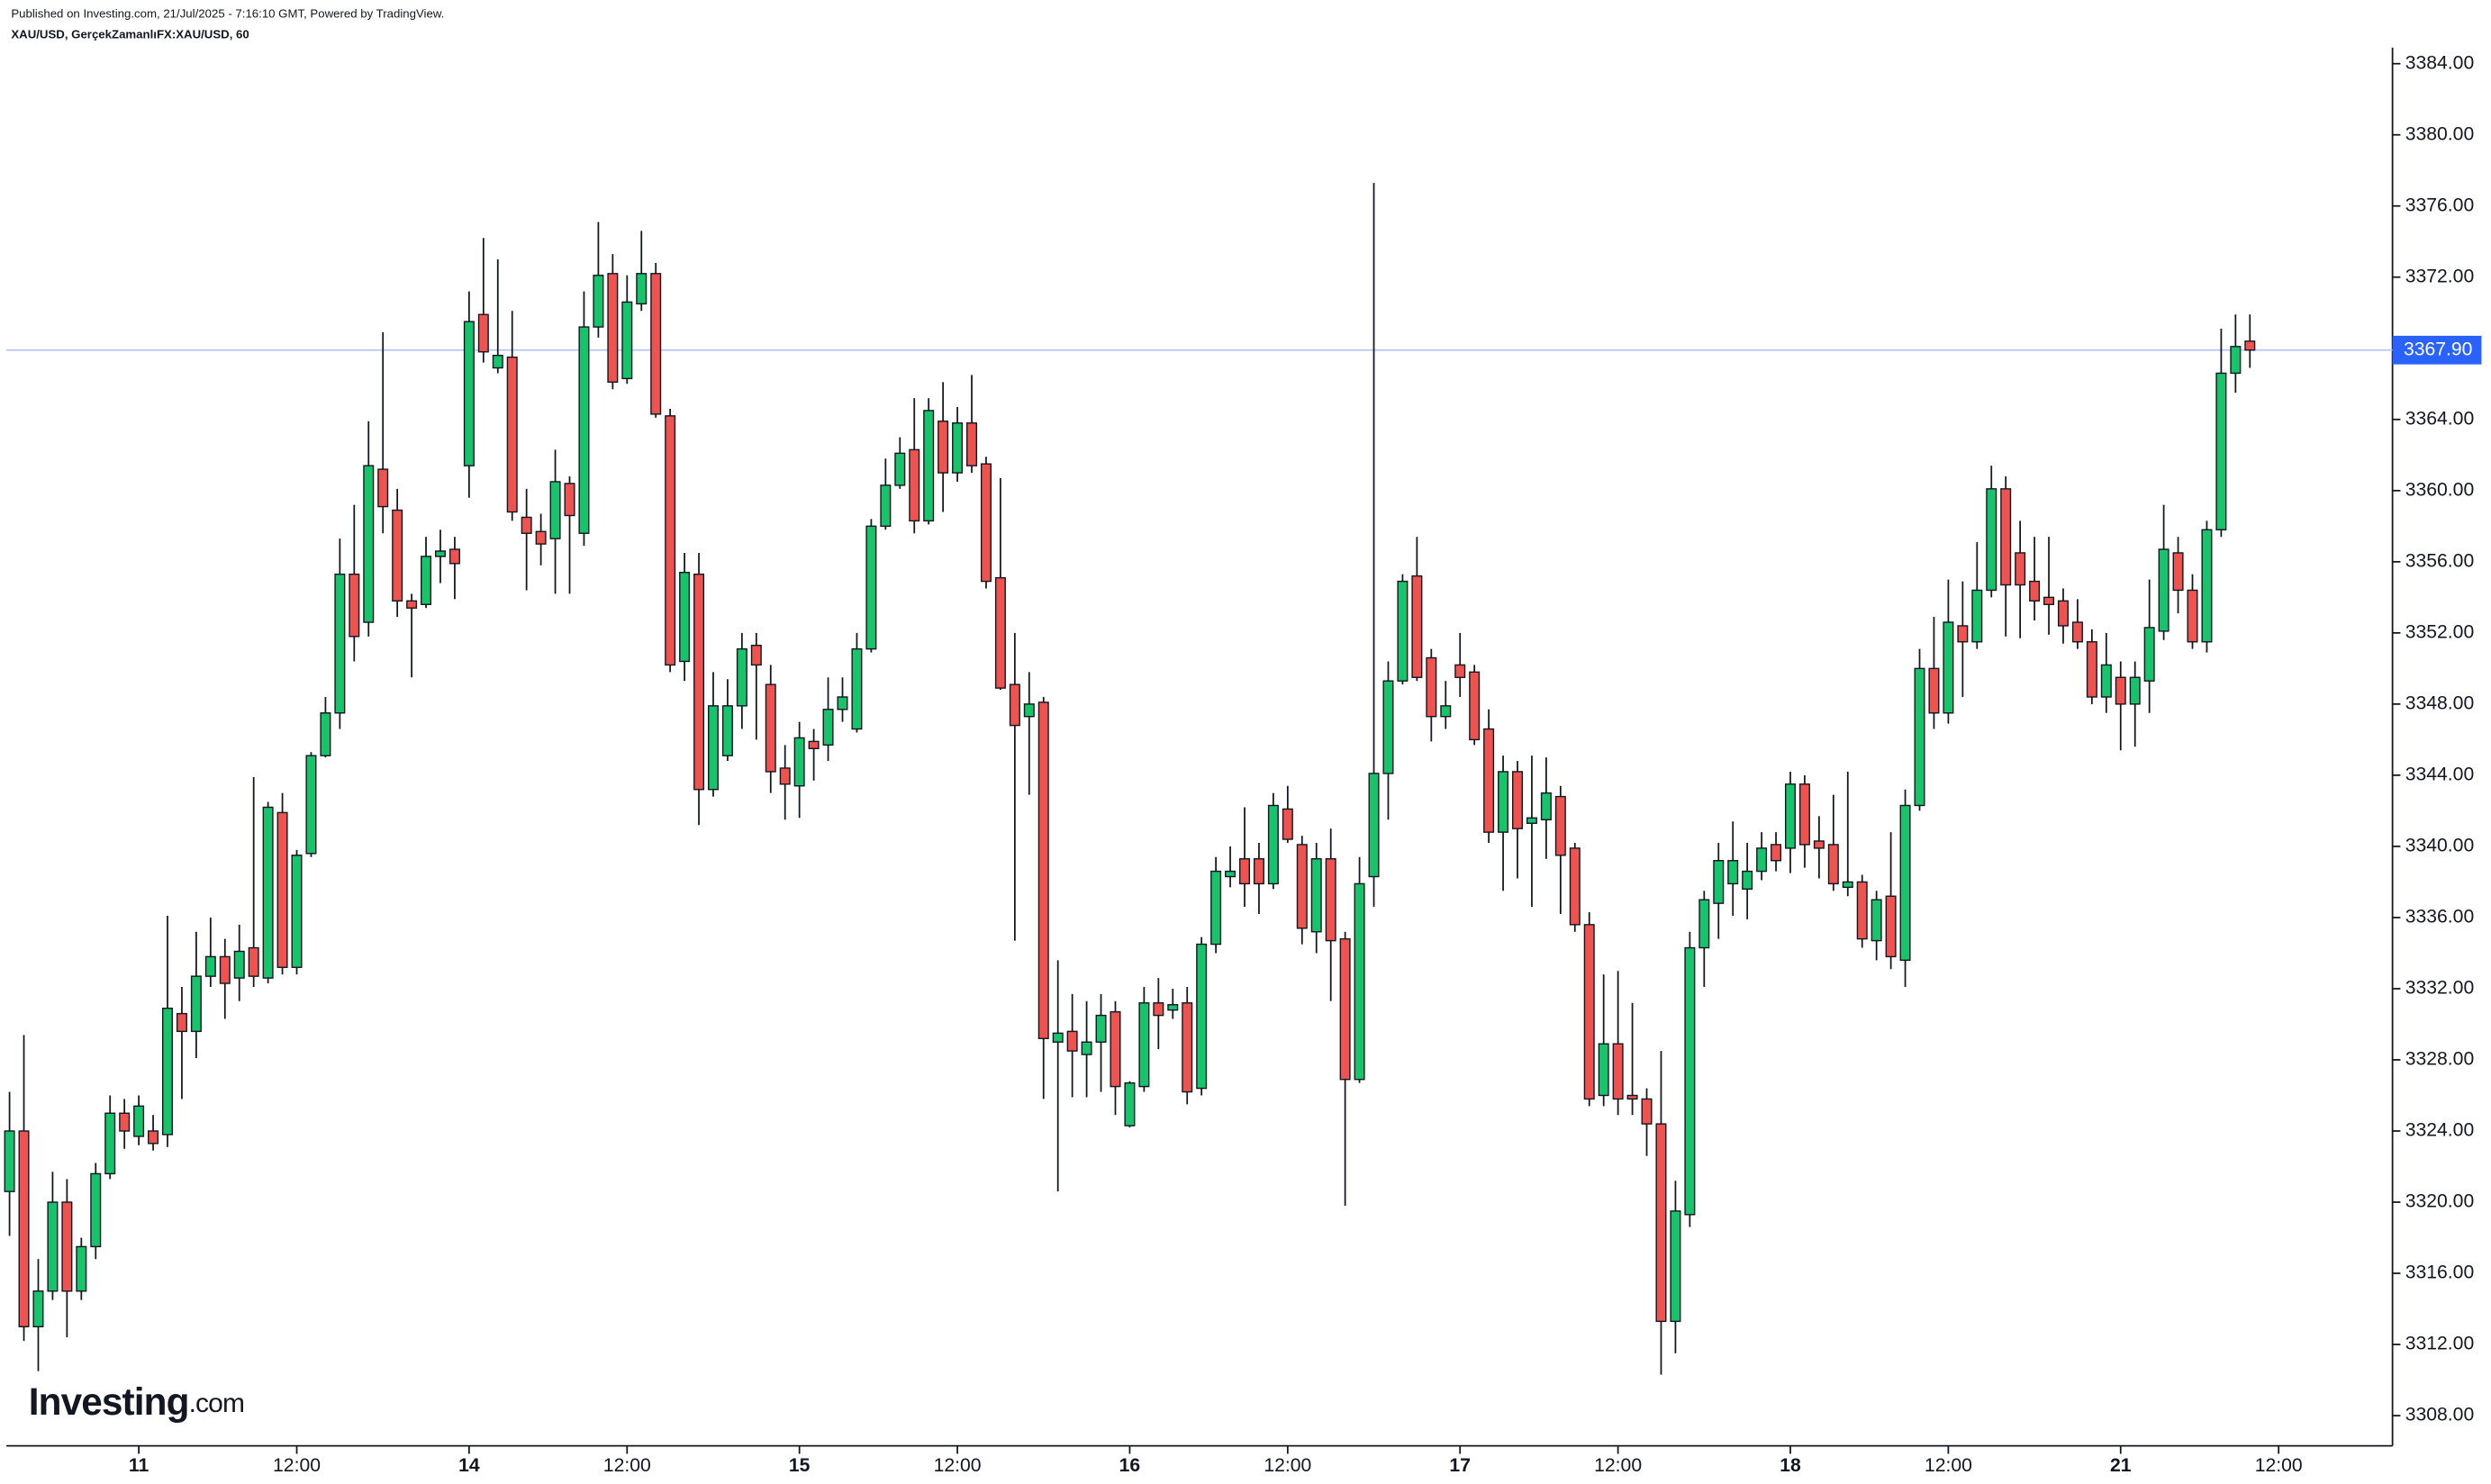  What do you see at coordinates (2439, 846) in the screenshot?
I see `y-tick-label: 3340.00` at bounding box center [2439, 846].